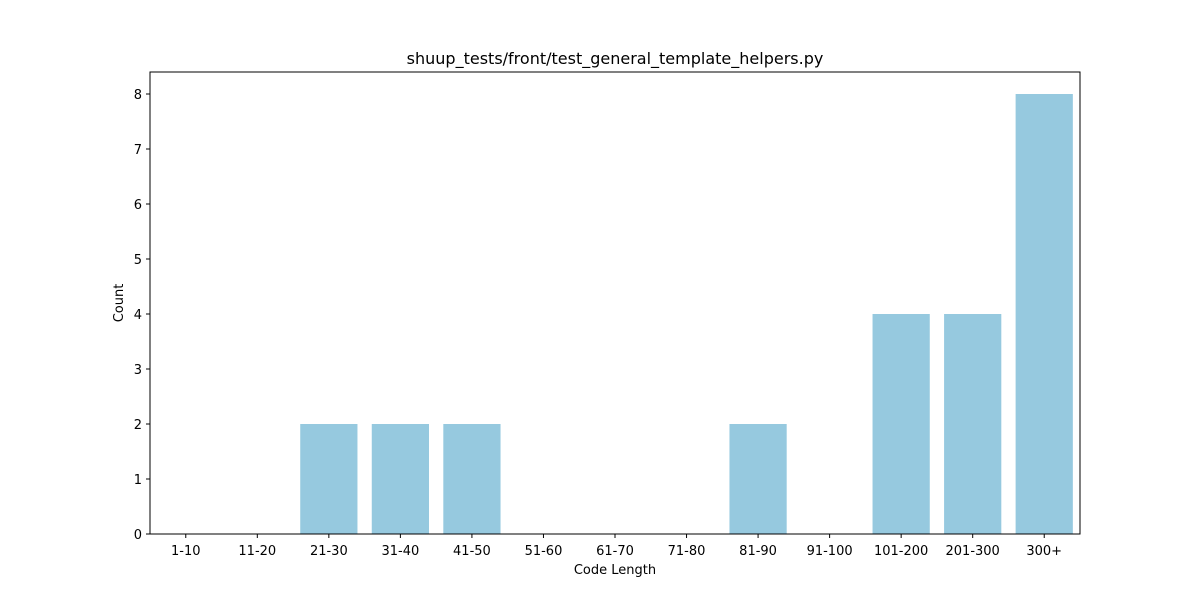  I want to click on y-tick-label: 8, so click(138, 95).